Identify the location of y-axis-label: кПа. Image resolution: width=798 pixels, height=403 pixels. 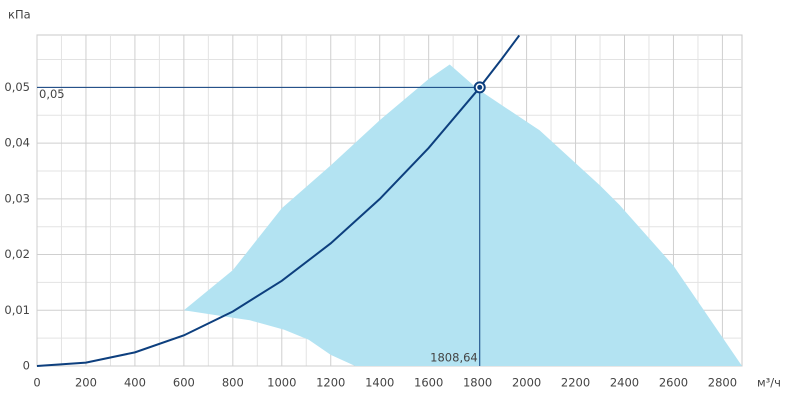
(19, 15).